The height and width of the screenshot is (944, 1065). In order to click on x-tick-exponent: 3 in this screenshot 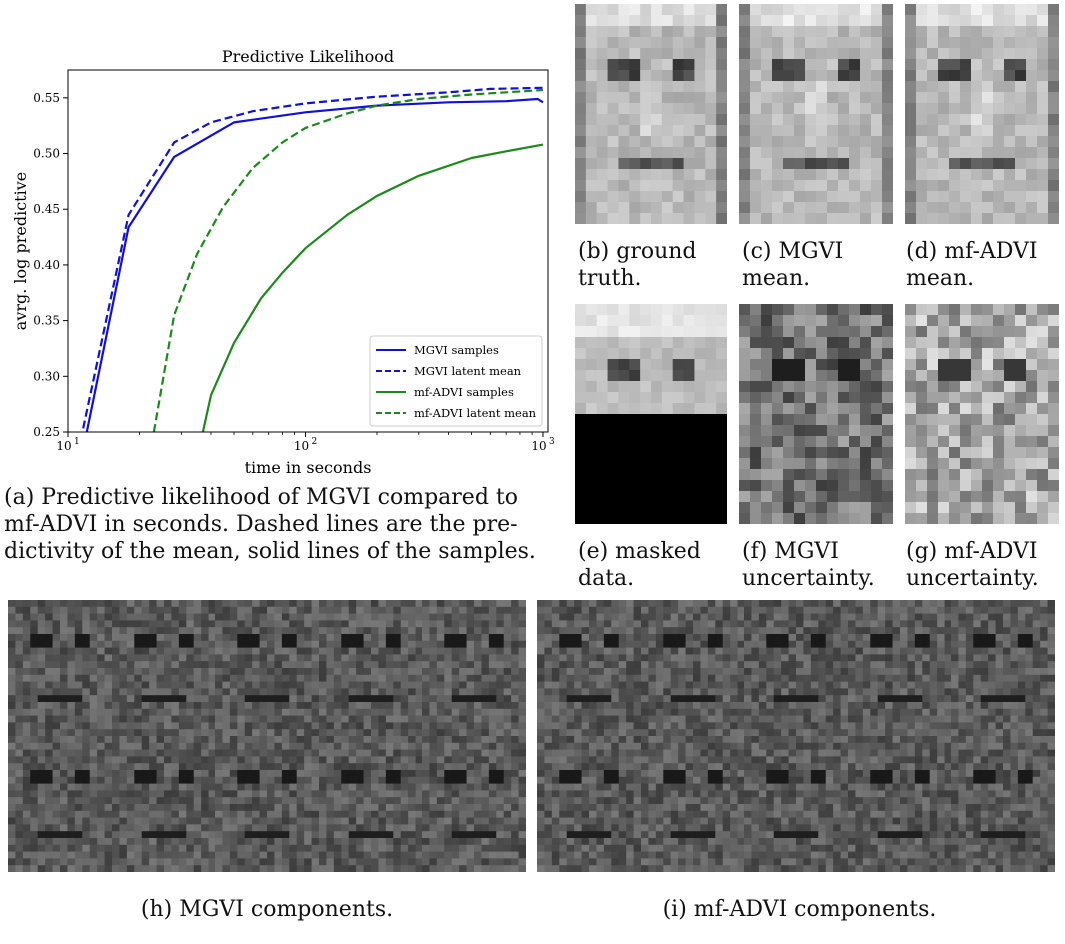, I will do `click(552, 442)`.